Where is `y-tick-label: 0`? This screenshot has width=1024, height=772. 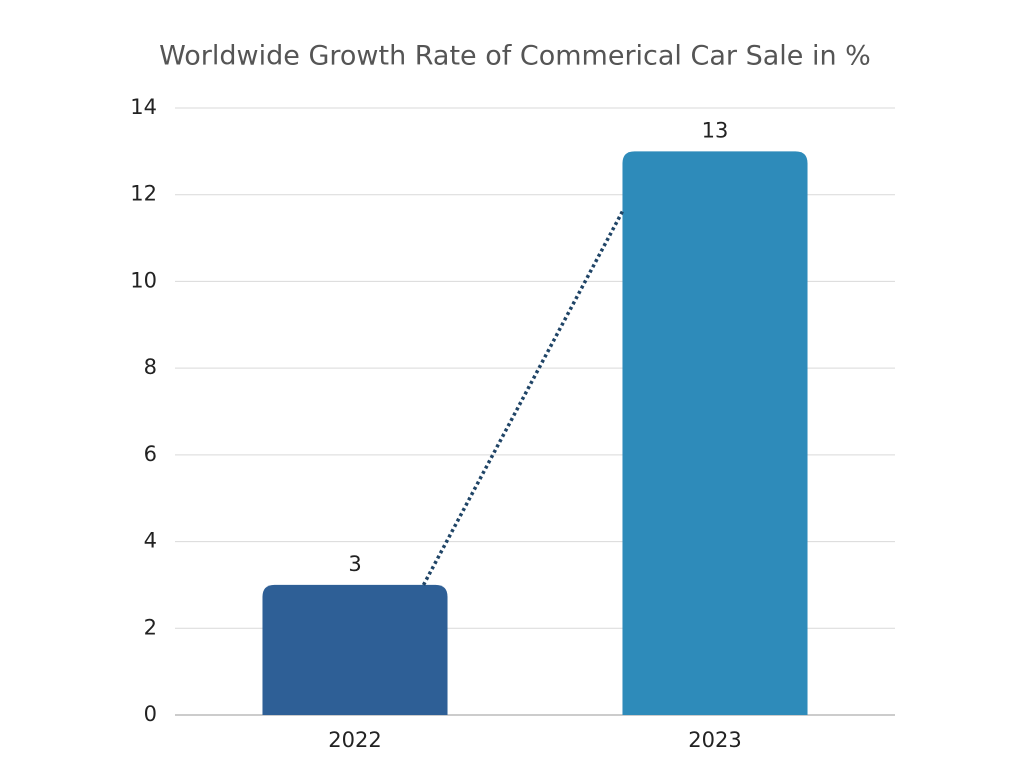 y-tick-label: 0 is located at coordinates (150, 714).